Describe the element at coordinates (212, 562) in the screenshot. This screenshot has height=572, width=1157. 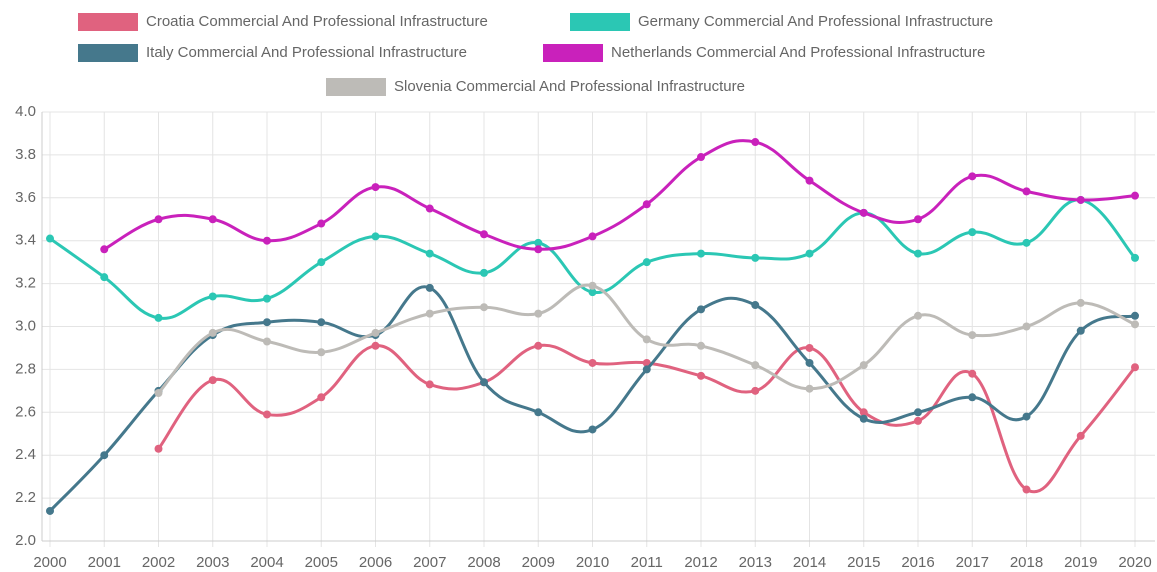
I see `x-tick-label: 2003` at that location.